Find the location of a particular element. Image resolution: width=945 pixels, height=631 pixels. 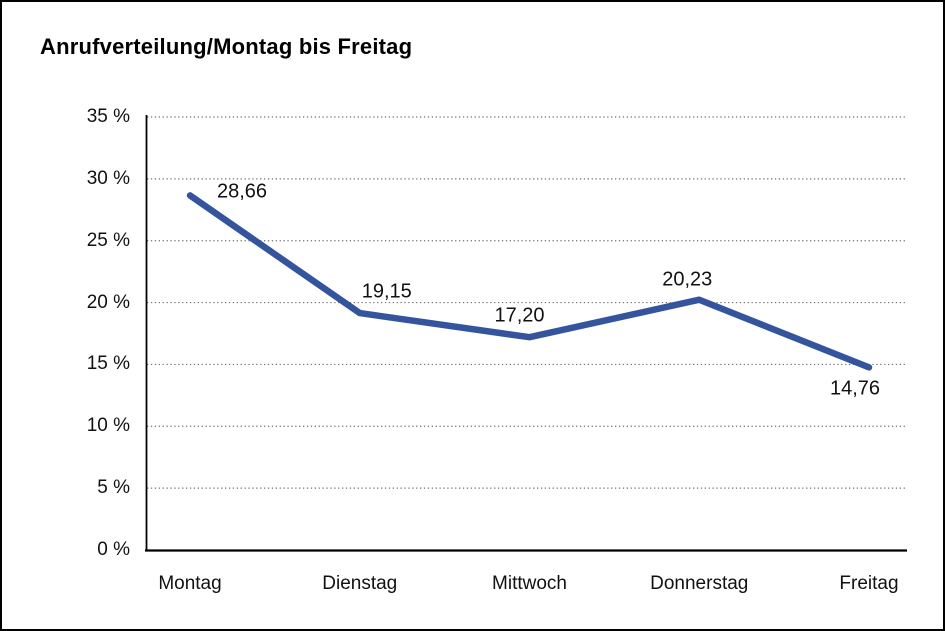

data-point-label: 28,66 is located at coordinates (242, 191).